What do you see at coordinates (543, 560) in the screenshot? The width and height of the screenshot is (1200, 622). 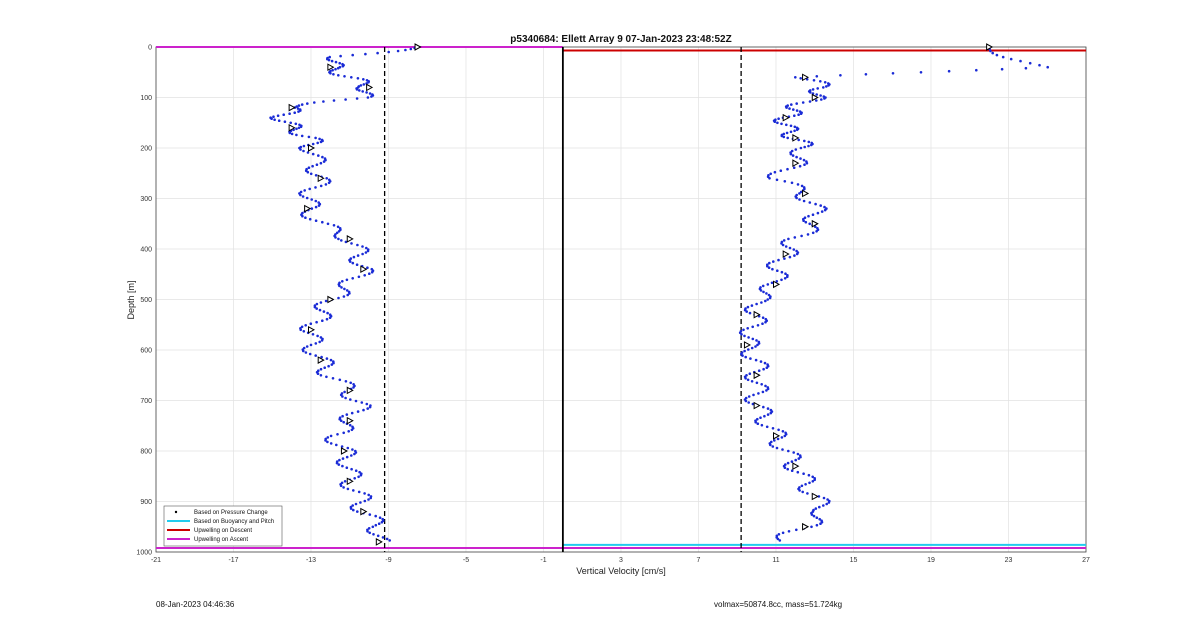 I see `x-tick-label: -1` at bounding box center [543, 560].